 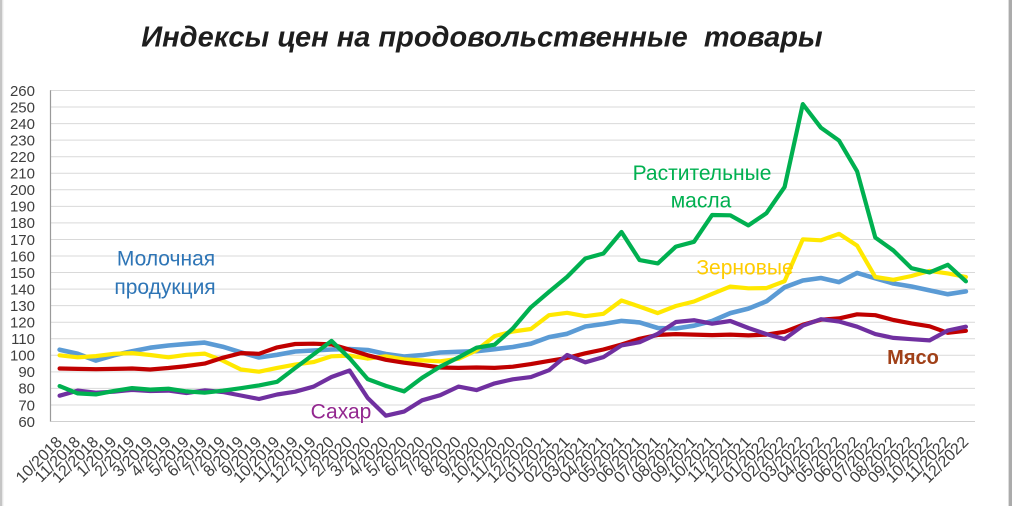 I want to click on svg-text: 60, so click(x=26, y=422).